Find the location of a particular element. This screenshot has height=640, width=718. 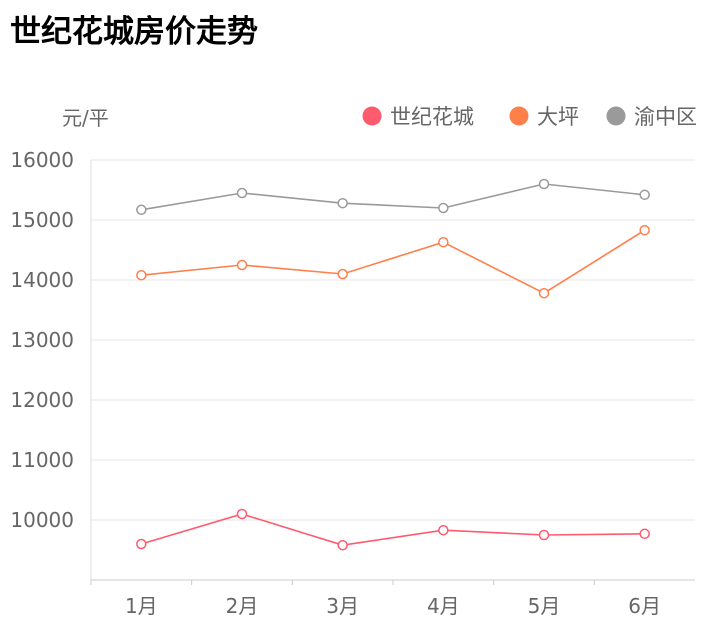

y-tick-label: 14000 is located at coordinates (42, 280).